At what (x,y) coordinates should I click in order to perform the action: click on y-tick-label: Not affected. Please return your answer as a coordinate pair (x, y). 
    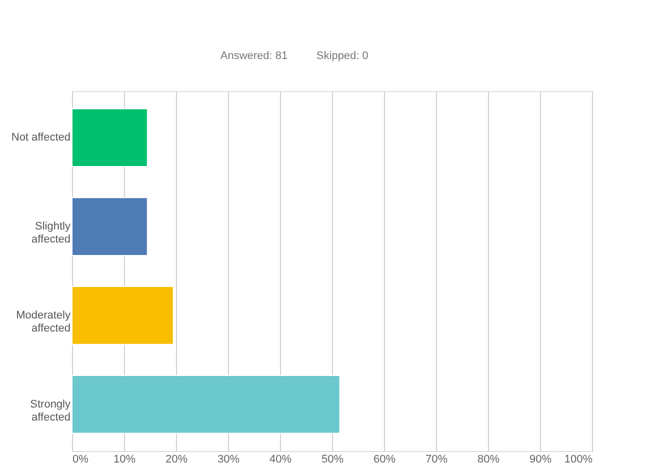
    Looking at the image, I should click on (40, 138).